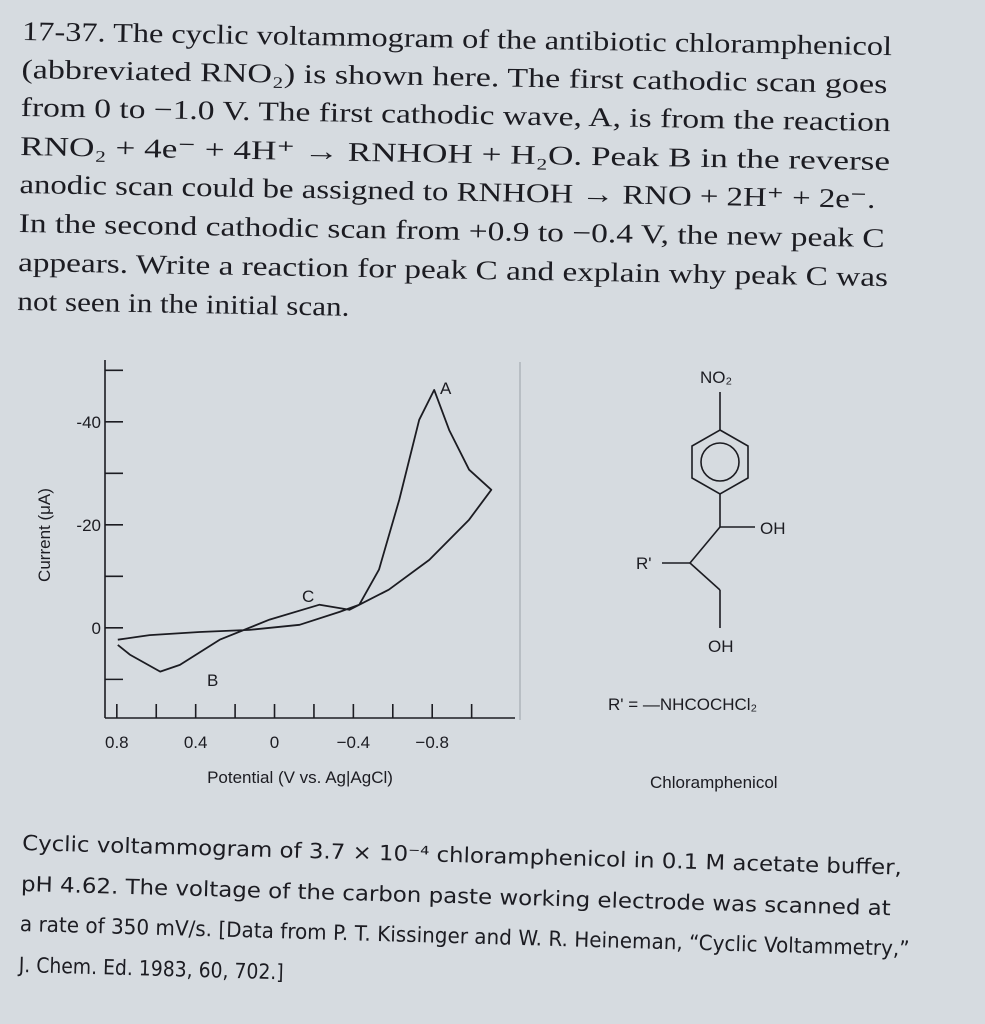 The height and width of the screenshot is (1024, 985). I want to click on structure-left-group: R', so click(644, 563).